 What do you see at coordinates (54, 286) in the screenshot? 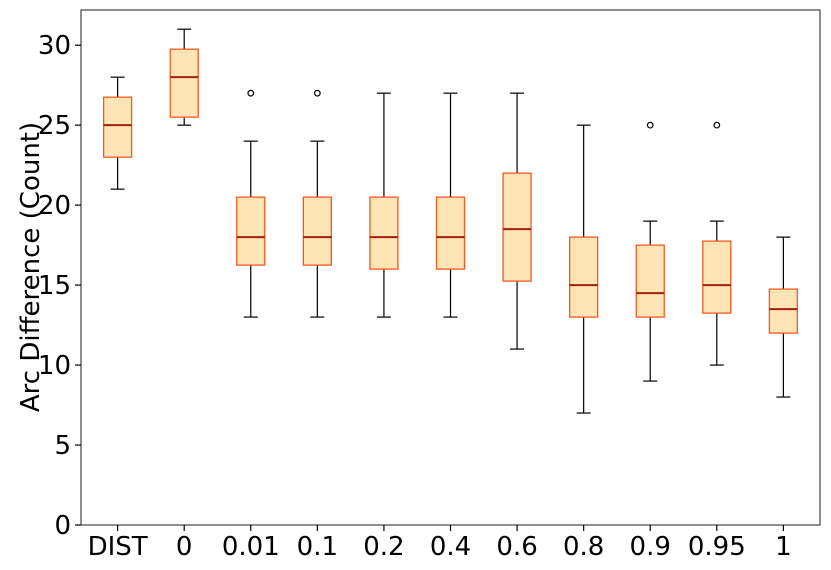
I see `y-tick-label: 15` at bounding box center [54, 286].